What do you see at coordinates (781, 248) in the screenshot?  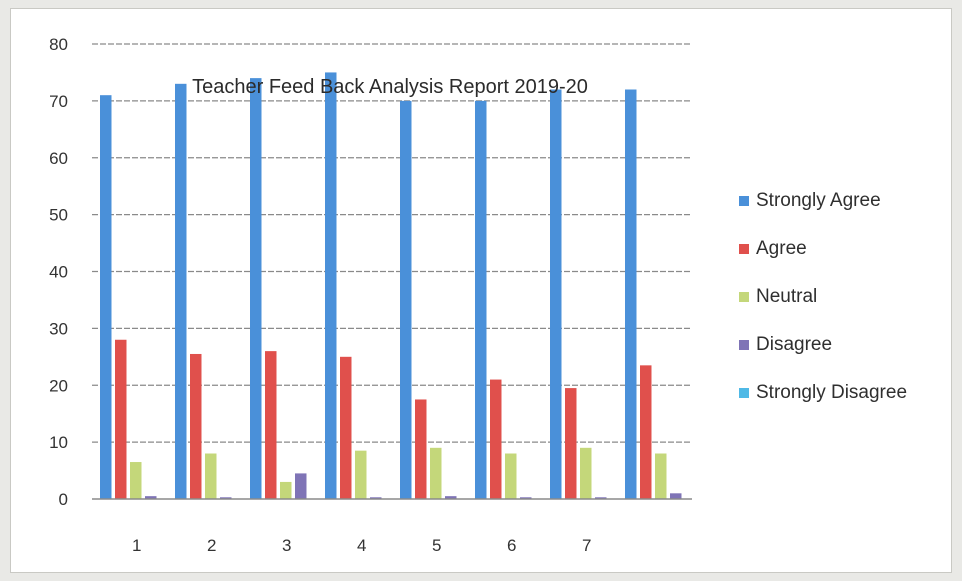 I see `legend-label: Agree` at bounding box center [781, 248].